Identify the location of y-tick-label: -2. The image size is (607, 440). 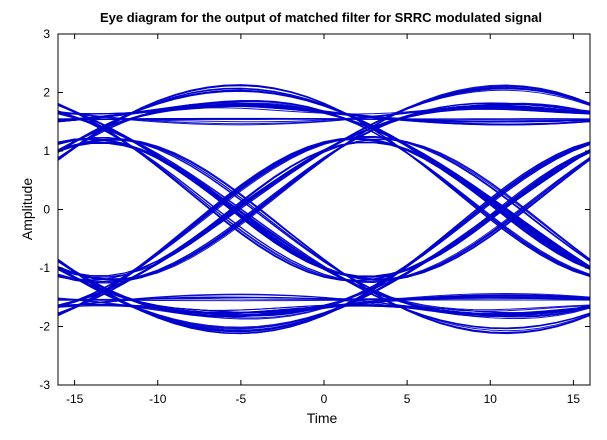
(44, 327).